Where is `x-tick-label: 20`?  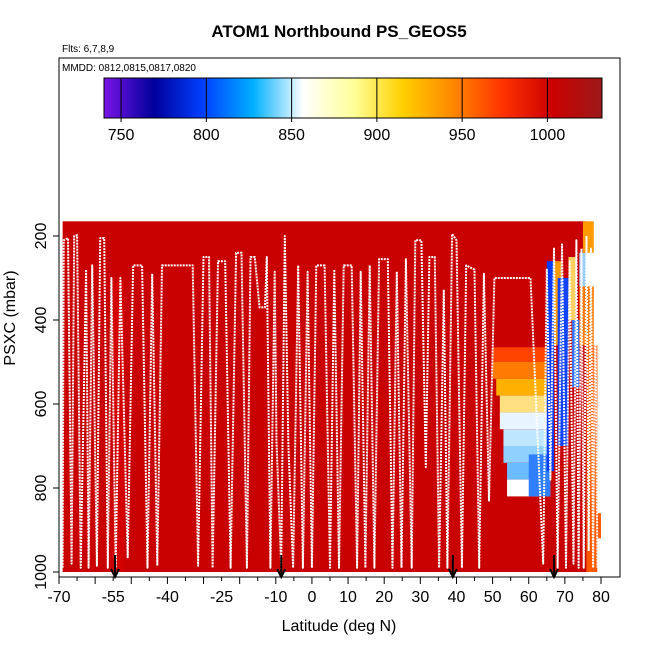
x-tick-label: 20 is located at coordinates (384, 597).